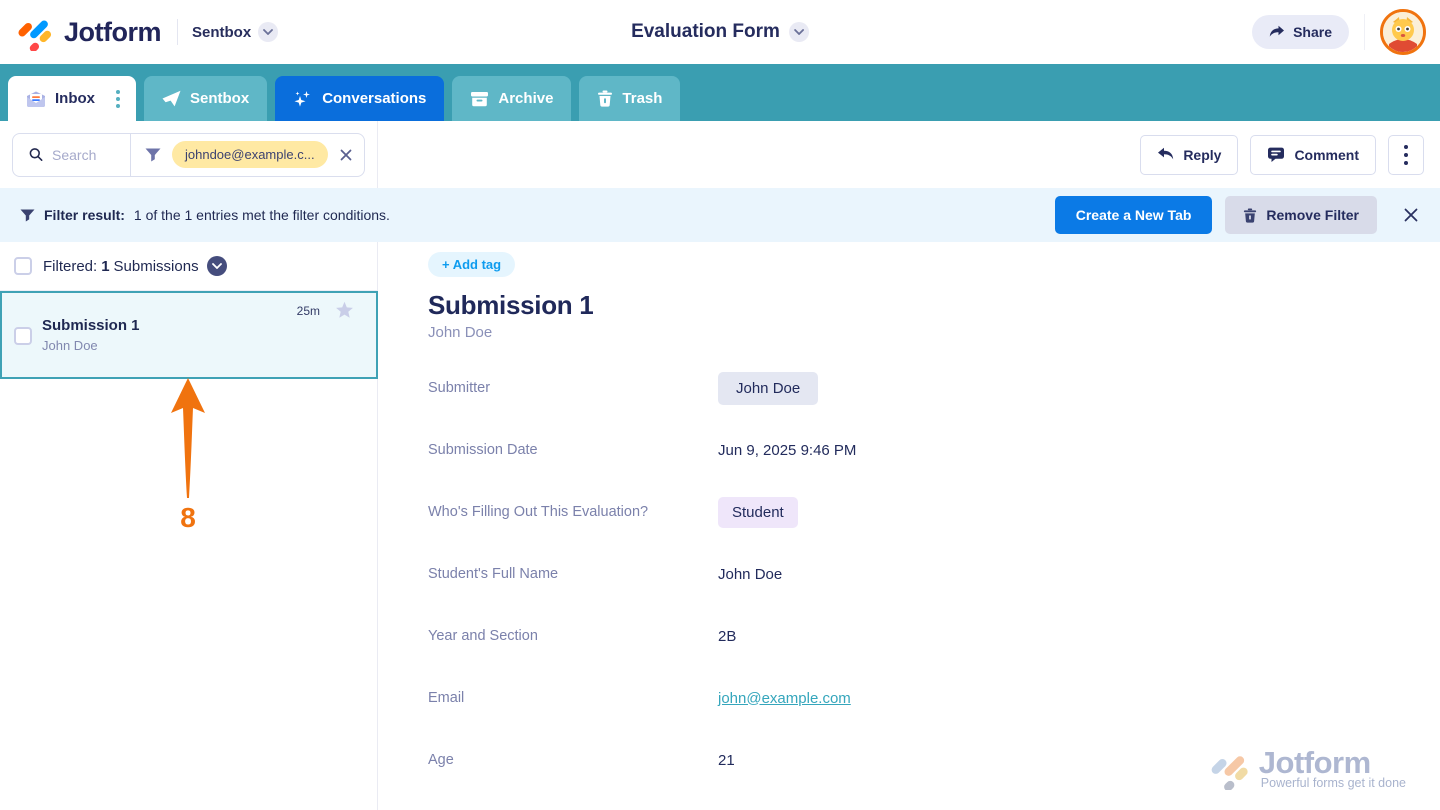 The height and width of the screenshot is (810, 1440). I want to click on more-options-kebab-icon, so click(1406, 154).